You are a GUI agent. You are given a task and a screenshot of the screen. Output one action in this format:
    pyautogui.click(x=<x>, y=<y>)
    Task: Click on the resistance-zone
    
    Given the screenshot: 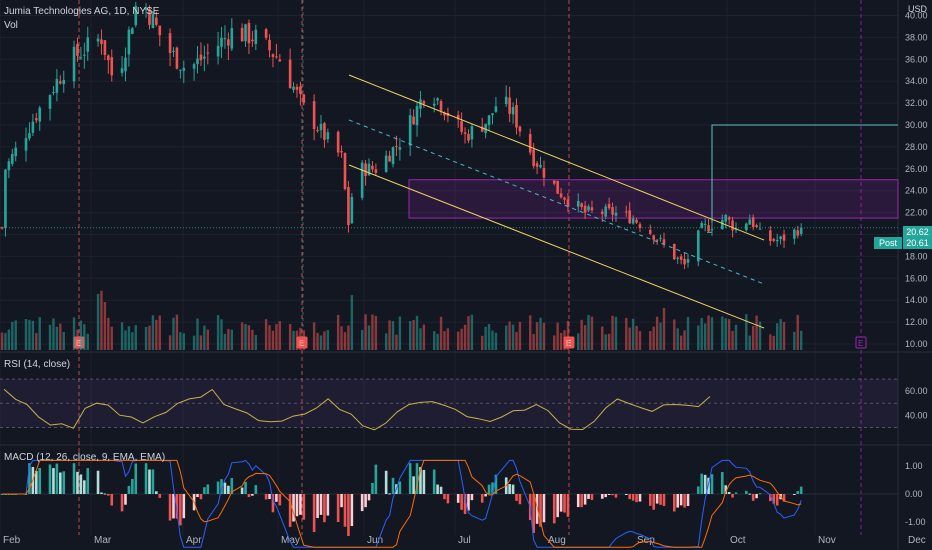 What is the action you would take?
    pyautogui.click(x=653, y=199)
    